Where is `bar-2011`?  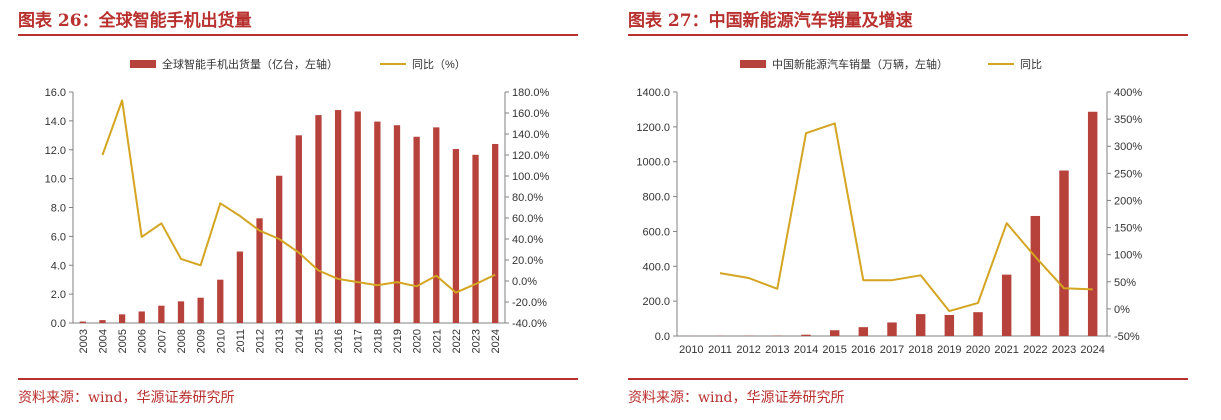
bar-2011 is located at coordinates (240, 287).